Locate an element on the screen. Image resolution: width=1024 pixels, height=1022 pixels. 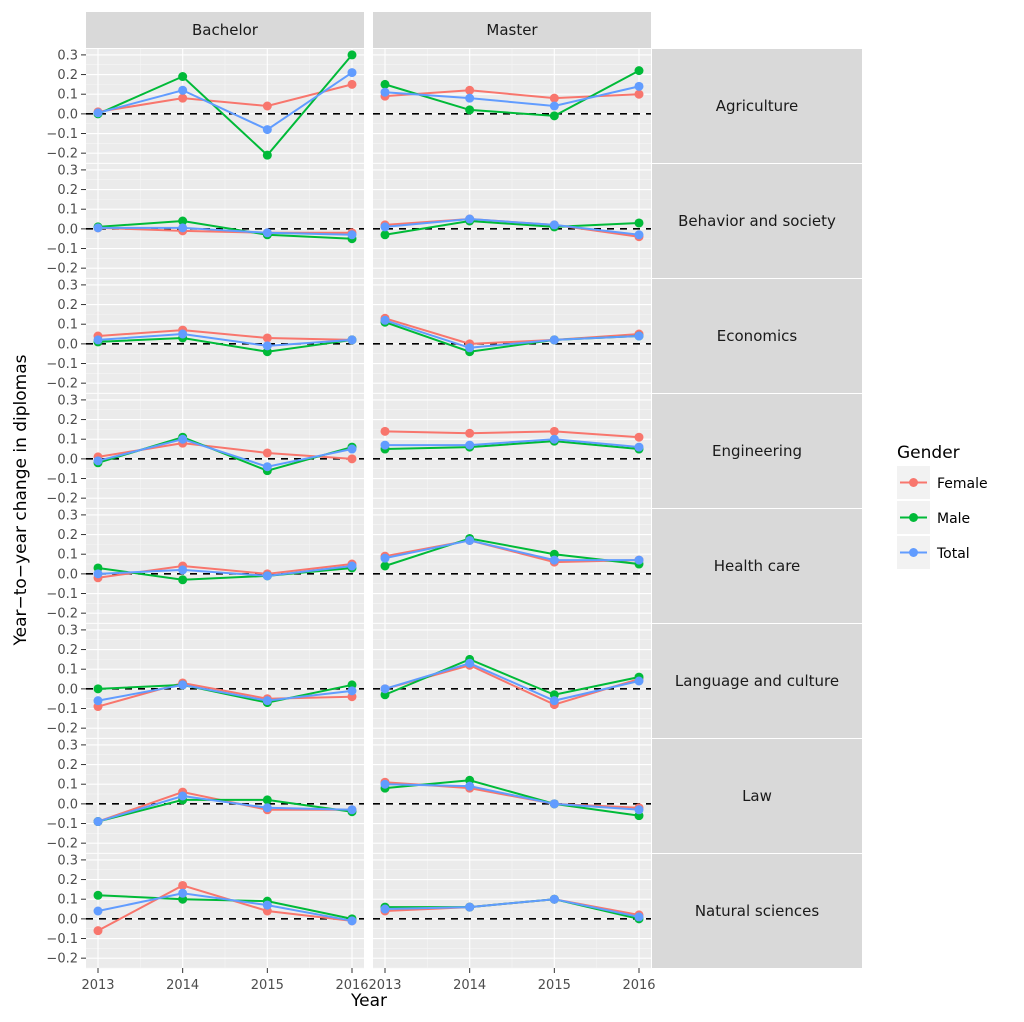
panel-agriculture-bachelor is located at coordinates (225, 105).